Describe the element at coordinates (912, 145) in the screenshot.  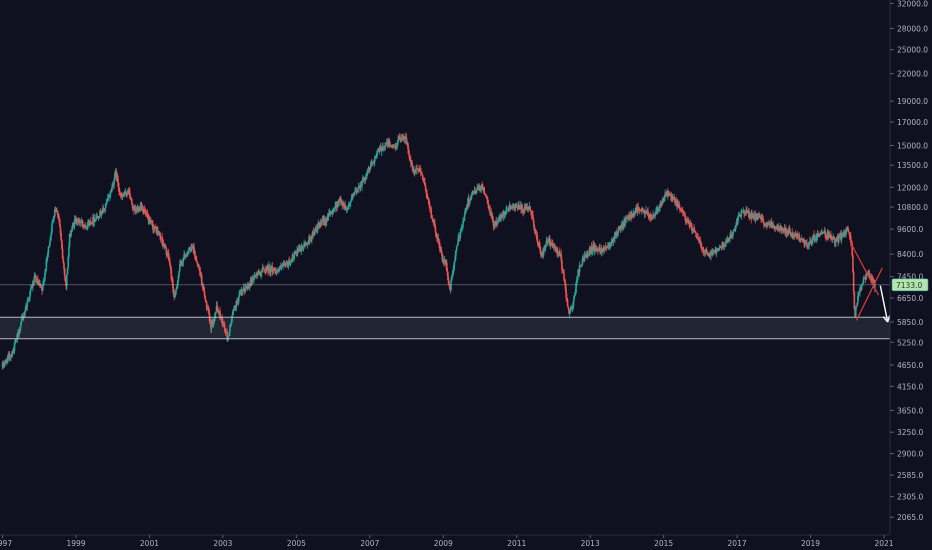
I see `y-tick-label: 15000.0` at that location.